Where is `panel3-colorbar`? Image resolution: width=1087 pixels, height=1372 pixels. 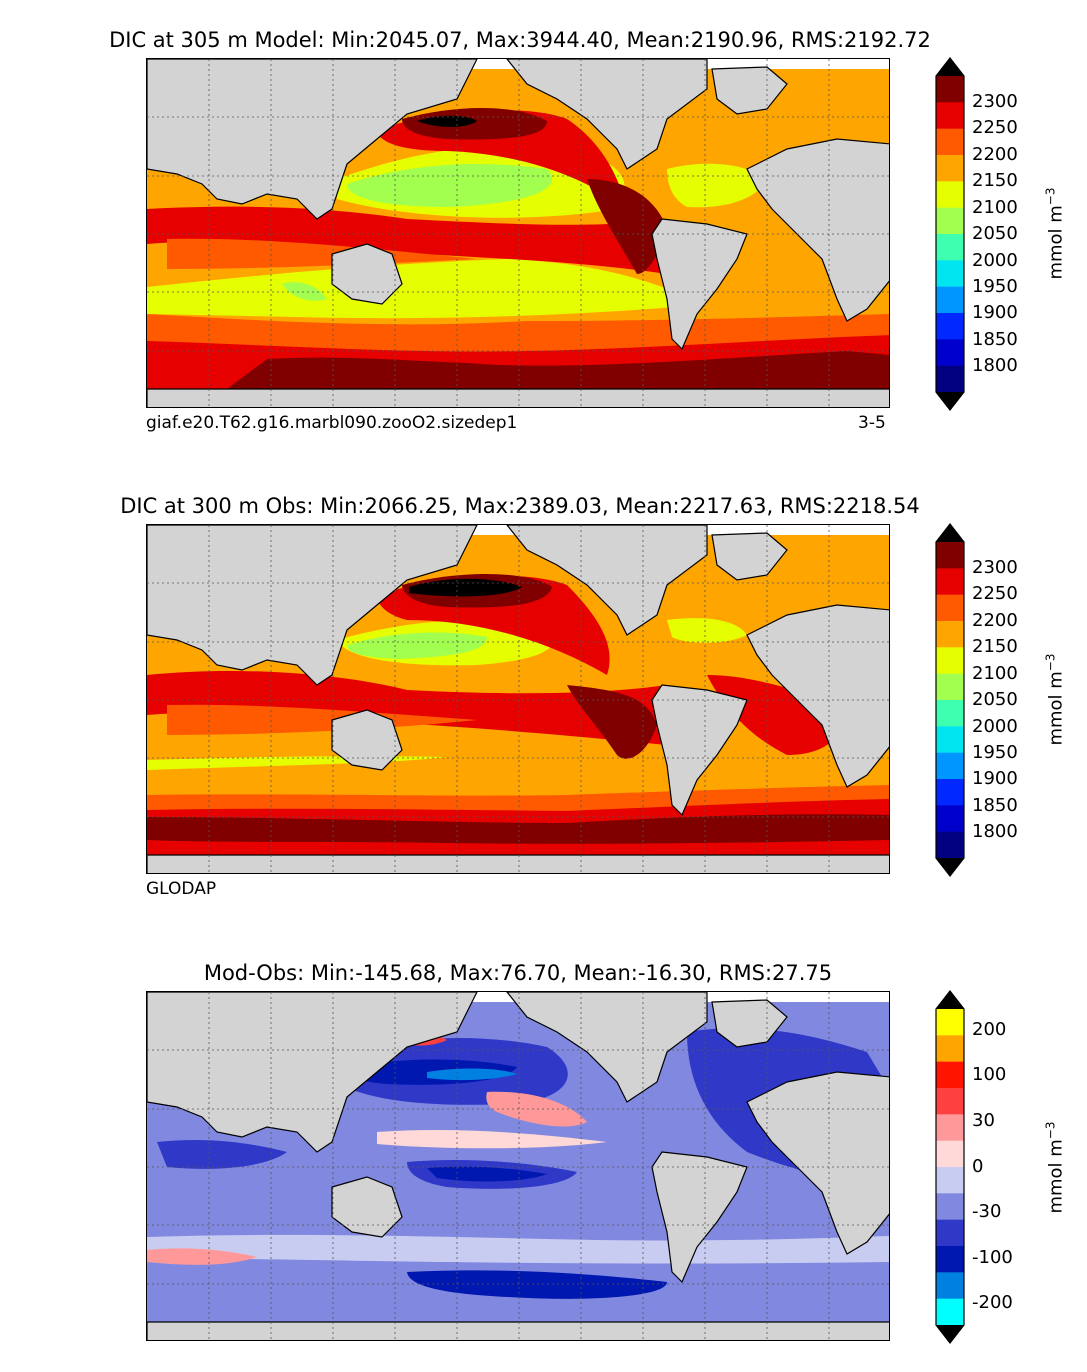 panel3-colorbar is located at coordinates (950, 1167).